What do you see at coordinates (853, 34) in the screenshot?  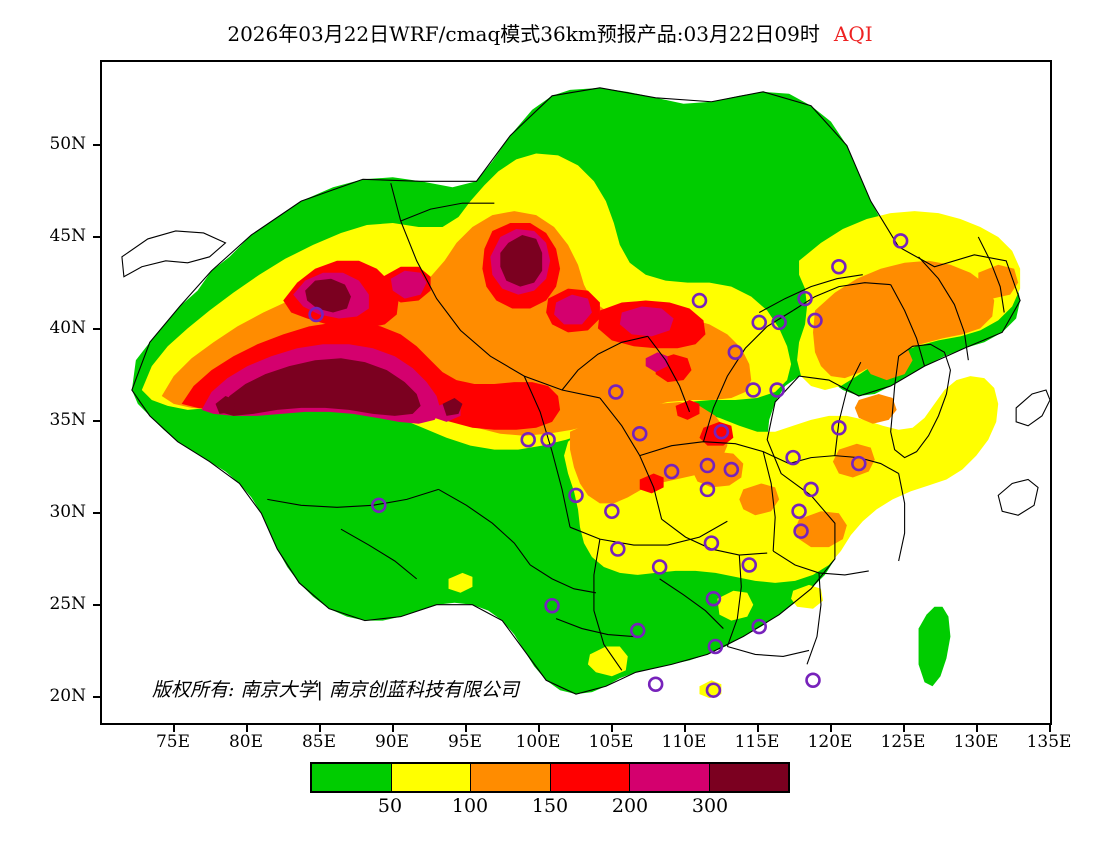 I see `title-metric-label: AQI` at bounding box center [853, 34].